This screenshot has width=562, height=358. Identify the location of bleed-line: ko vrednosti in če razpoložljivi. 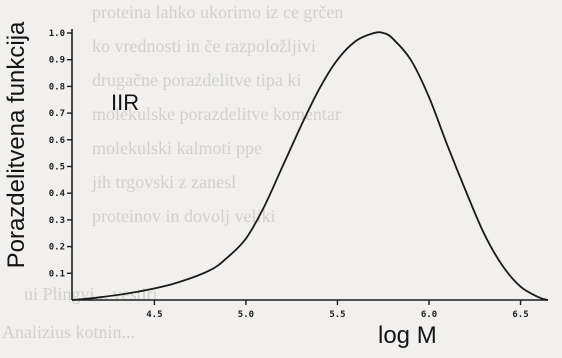
(204, 46).